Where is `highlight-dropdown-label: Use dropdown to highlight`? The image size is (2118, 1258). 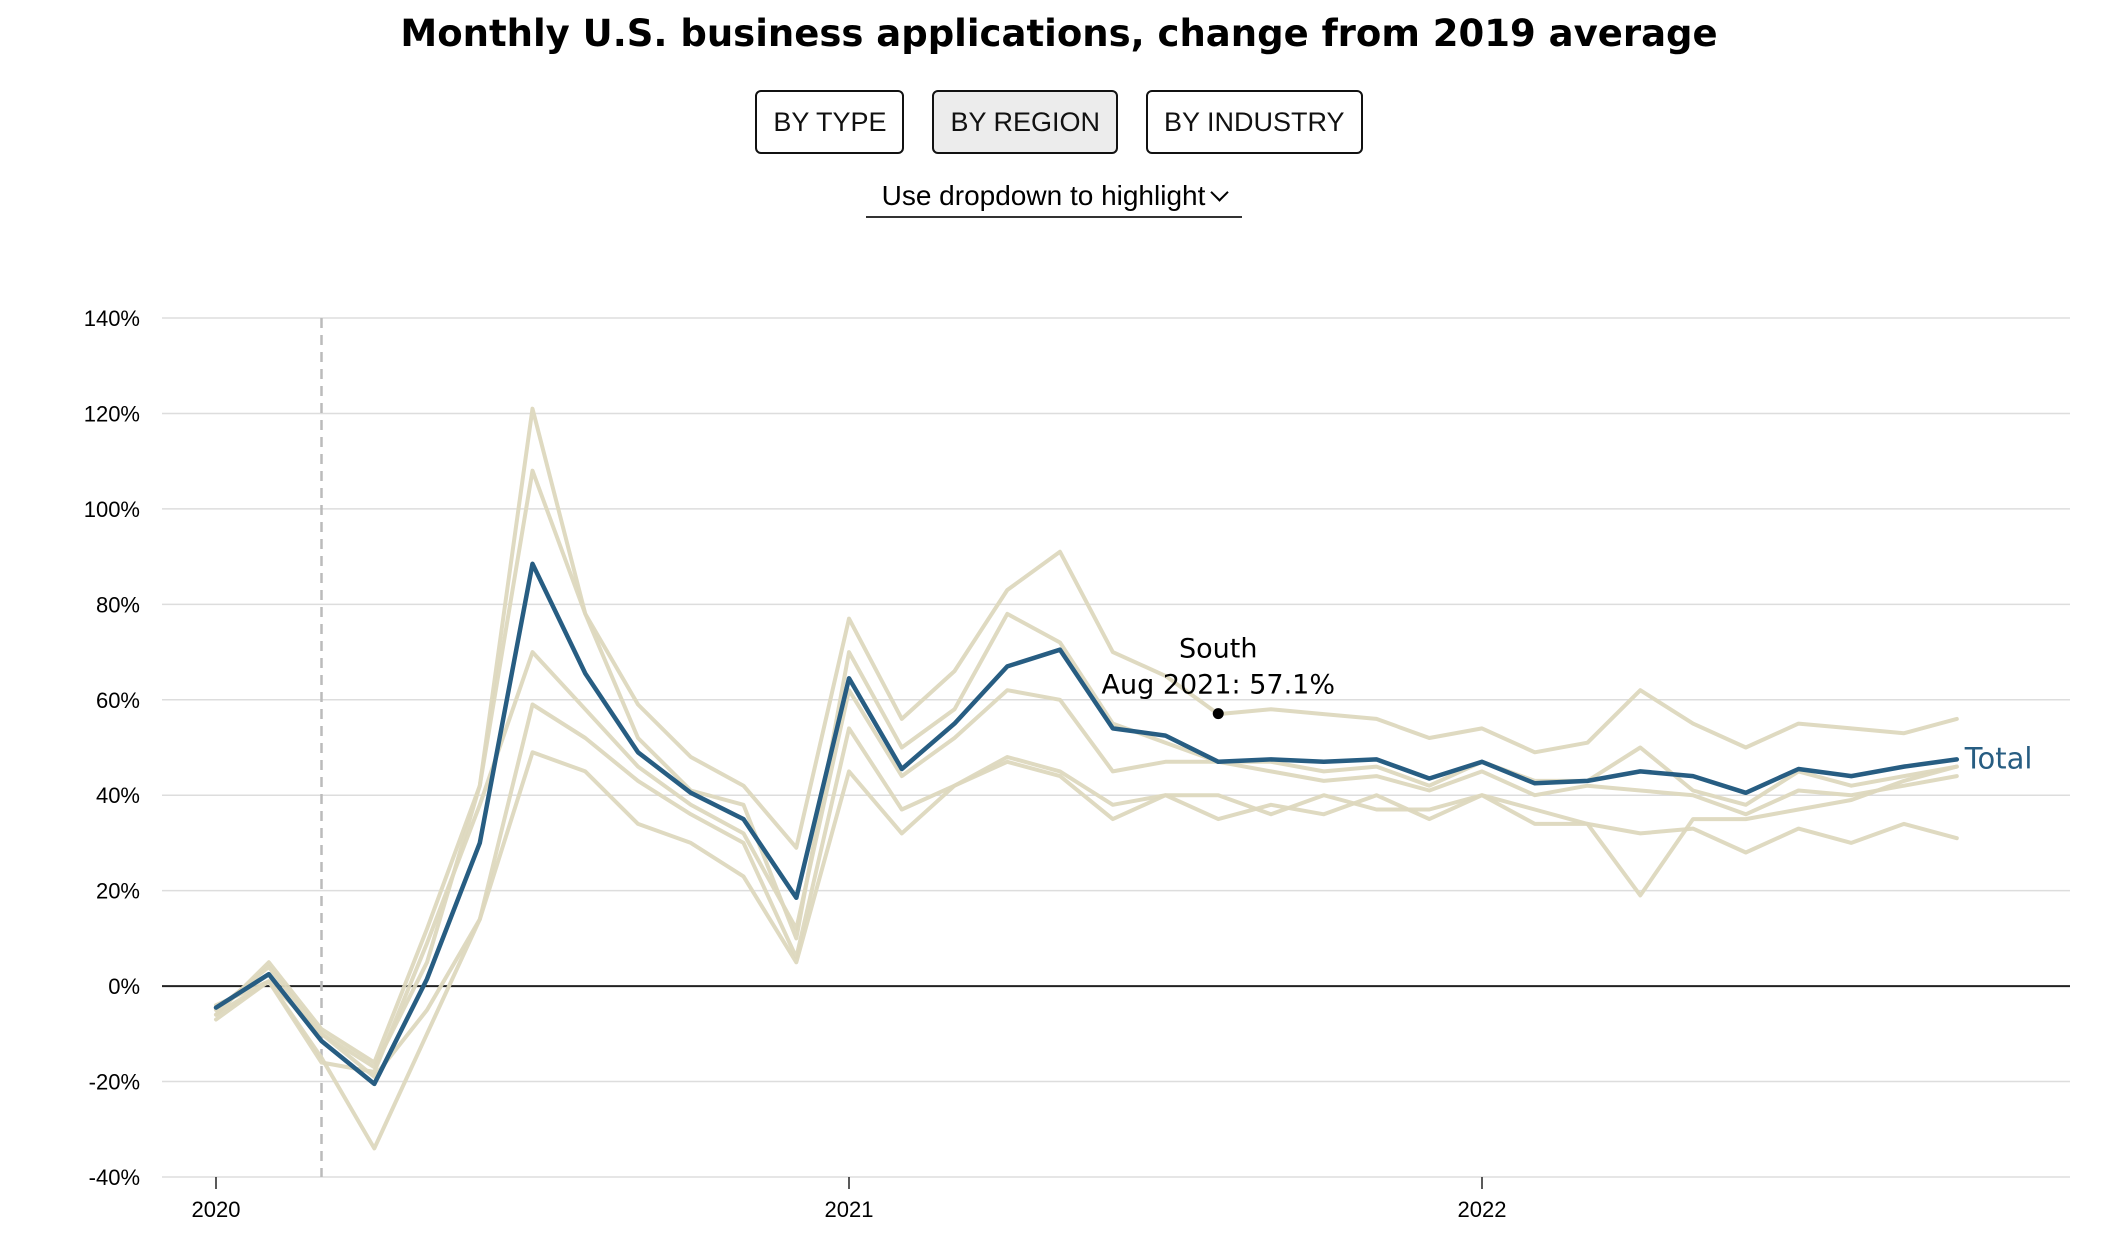 highlight-dropdown-label: Use dropdown to highlight is located at coordinates (1043, 195).